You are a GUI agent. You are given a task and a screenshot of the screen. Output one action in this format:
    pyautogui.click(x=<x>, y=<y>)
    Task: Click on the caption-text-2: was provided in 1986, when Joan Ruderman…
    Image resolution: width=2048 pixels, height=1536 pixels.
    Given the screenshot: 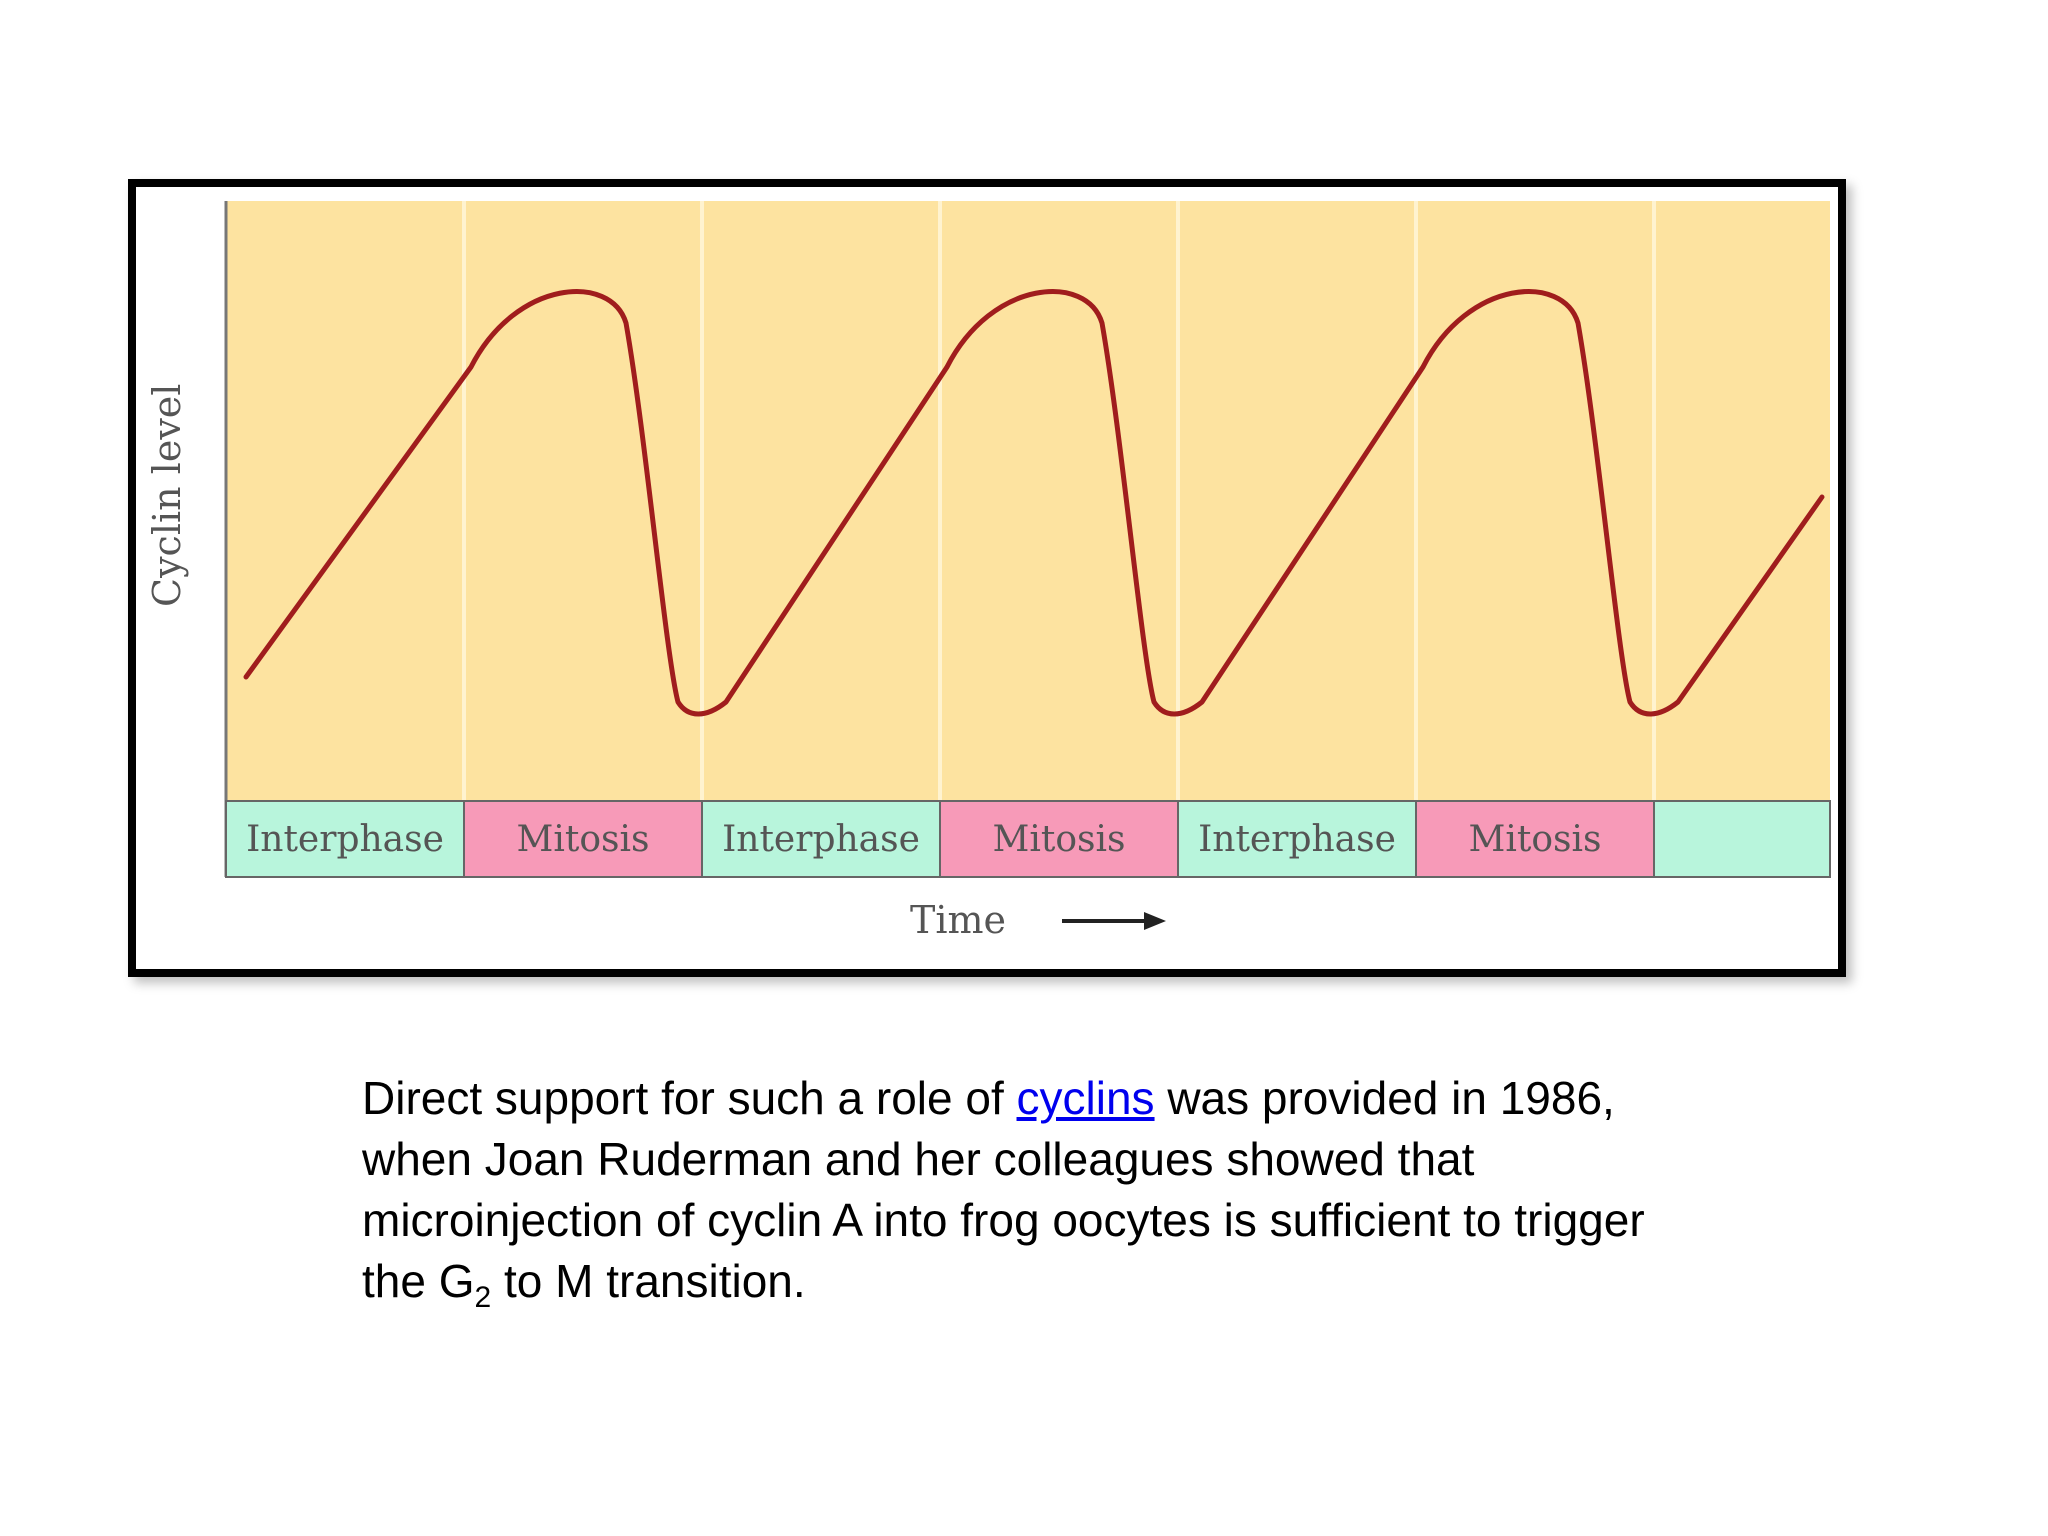 What is the action you would take?
    pyautogui.click(x=1003, y=1189)
    